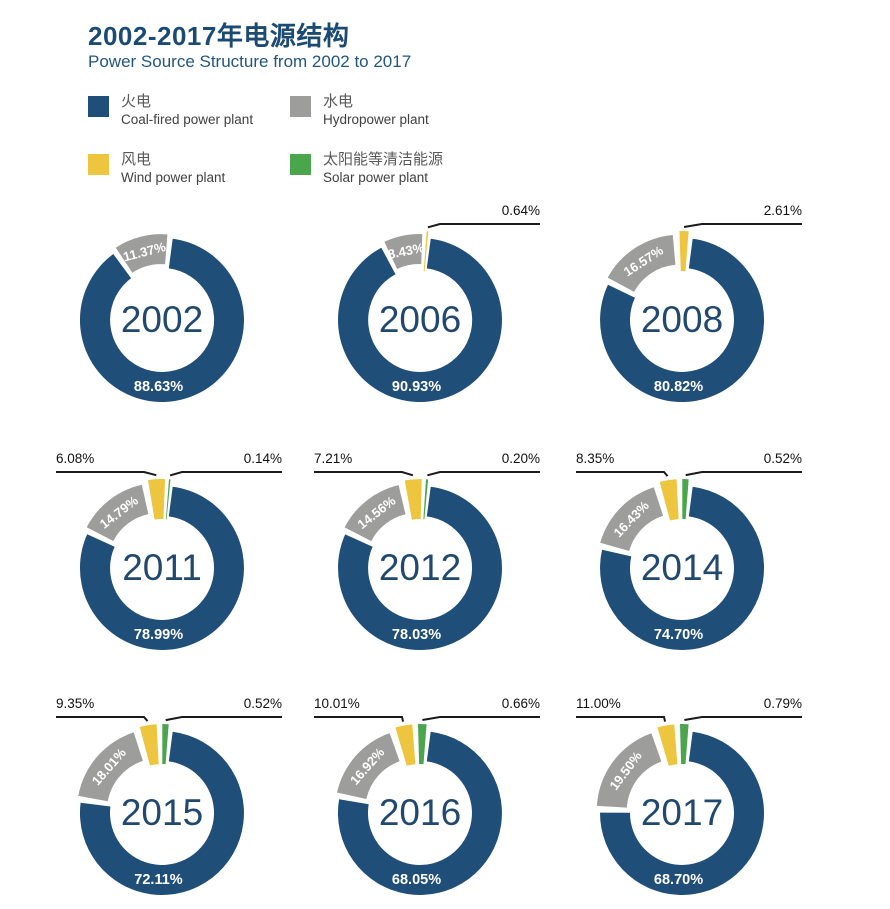 Image resolution: width=890 pixels, height=909 pixels. I want to click on solar-callout-label: 0.14%, so click(263, 458).